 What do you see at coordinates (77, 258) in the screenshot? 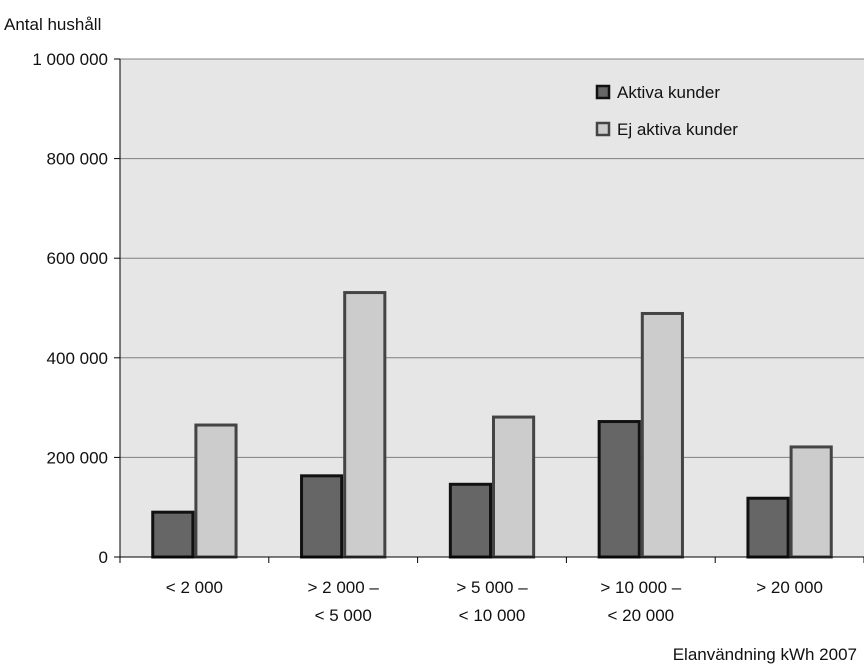
I see `y-tick-label: 600 000` at bounding box center [77, 258].